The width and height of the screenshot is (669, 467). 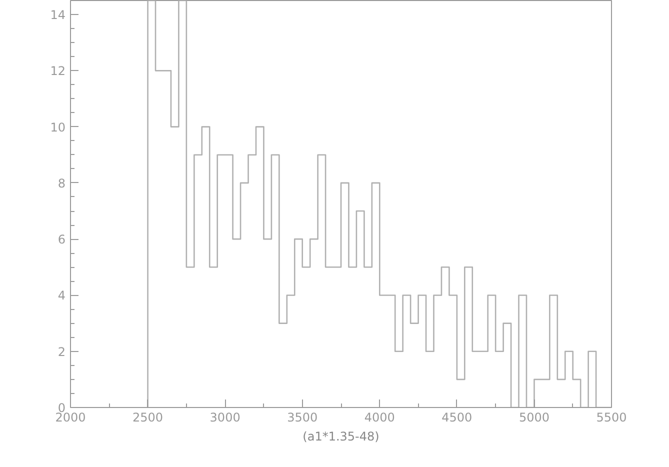 I want to click on y-tick-label: 2, so click(x=62, y=351).